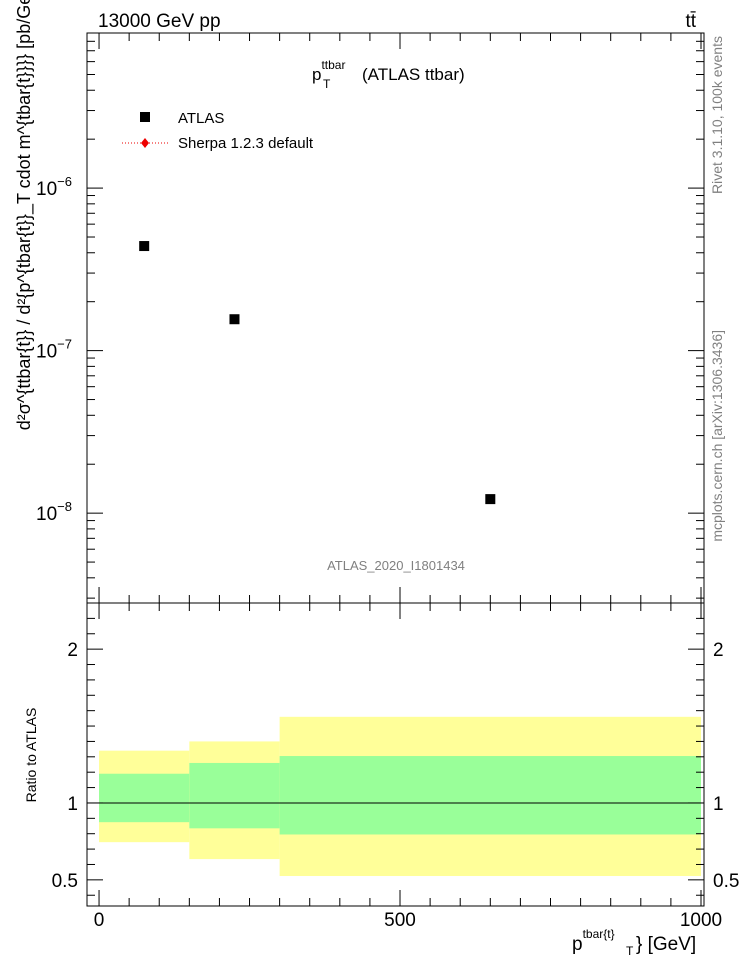 Image resolution: width=746 pixels, height=972 pixels. Describe the element at coordinates (316, 74) in the screenshot. I see `plot-title-main: p` at that location.